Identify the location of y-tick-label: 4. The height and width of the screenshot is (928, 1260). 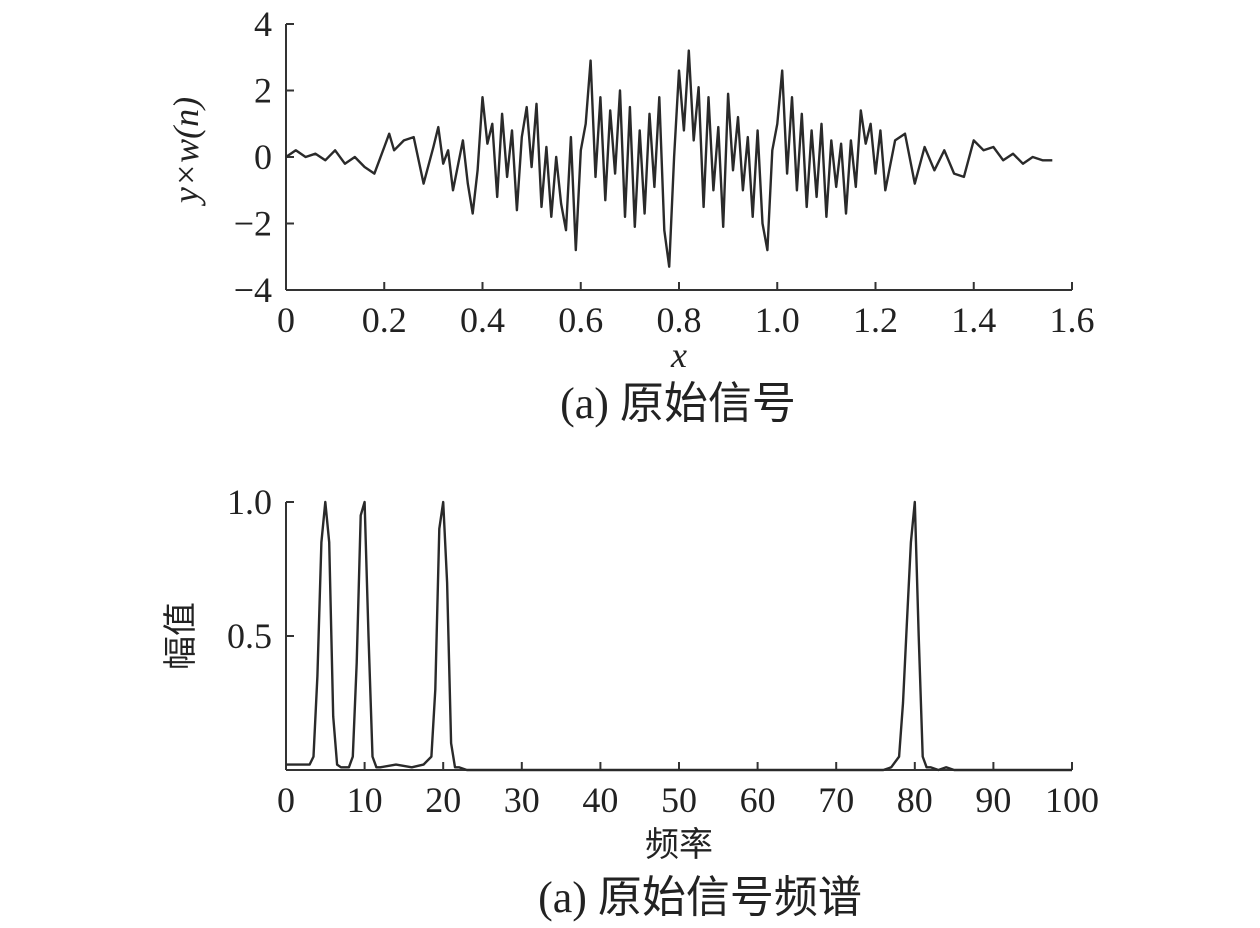
(263, 24).